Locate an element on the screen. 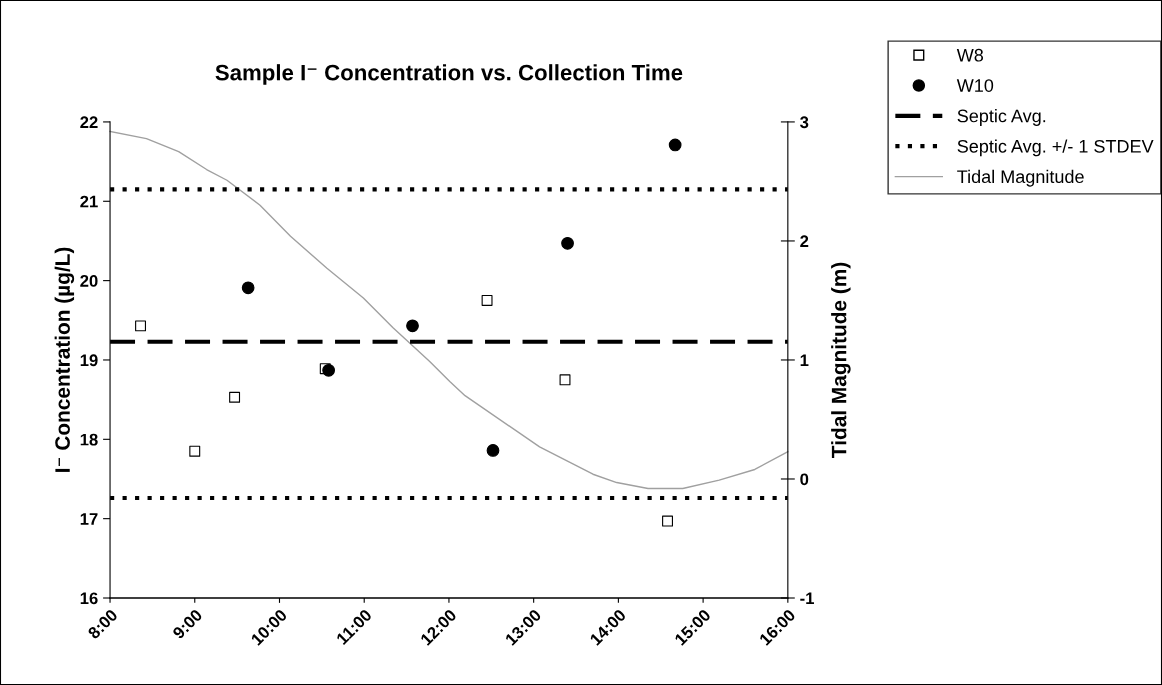  y-tick-label: 21 is located at coordinates (89, 201).